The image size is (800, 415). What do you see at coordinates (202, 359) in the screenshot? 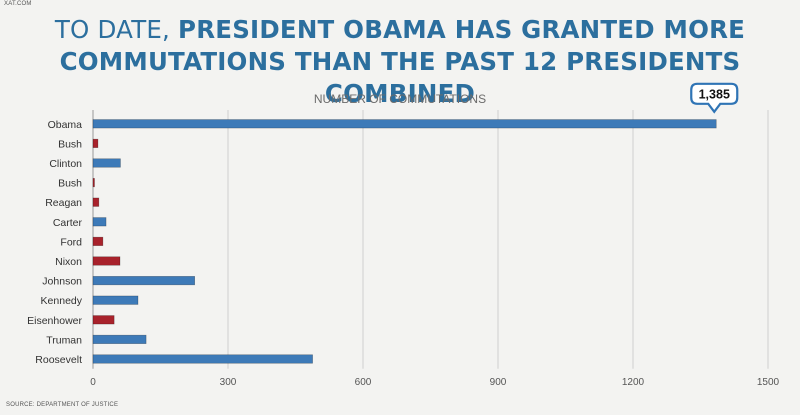
I see `bar-roosevelt` at bounding box center [202, 359].